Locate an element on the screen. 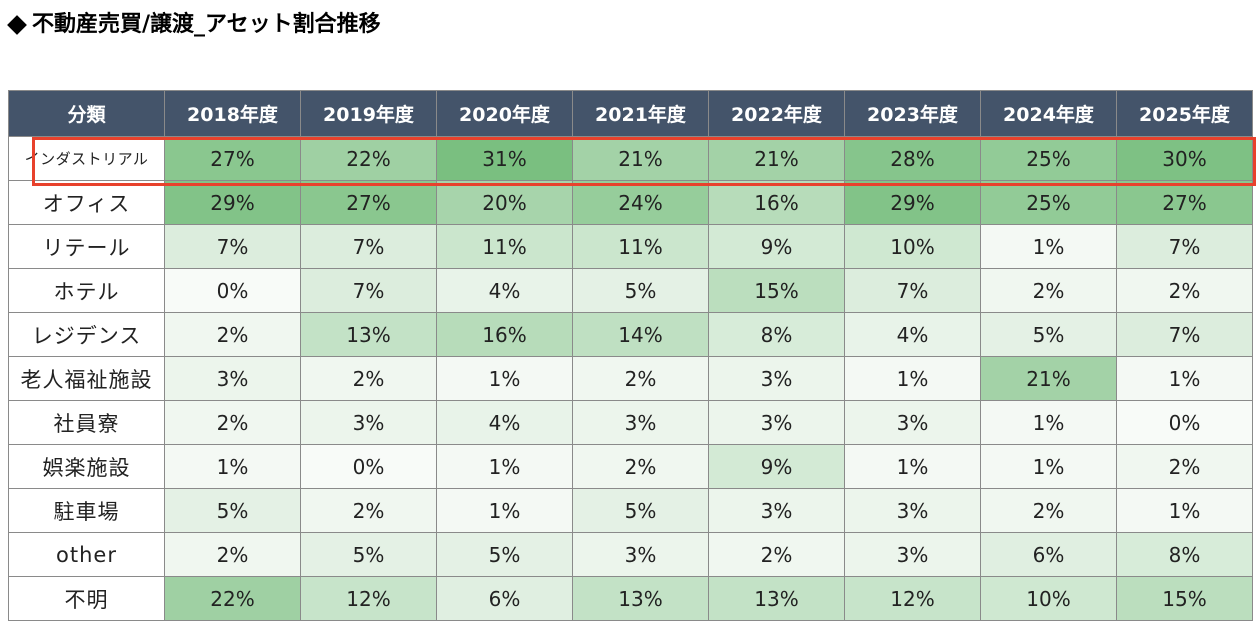 The height and width of the screenshot is (638, 1260). table-row: インダストリアル 27% 22% 31% 21% 21% 28% 25% 30% is located at coordinates (630, 158).